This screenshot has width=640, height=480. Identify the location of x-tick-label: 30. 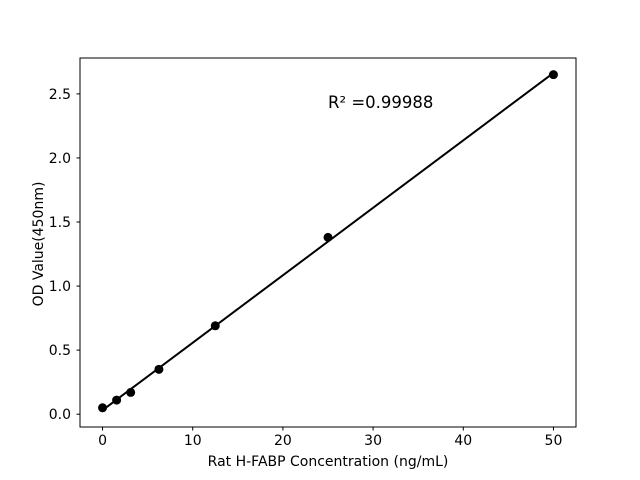
(373, 441).